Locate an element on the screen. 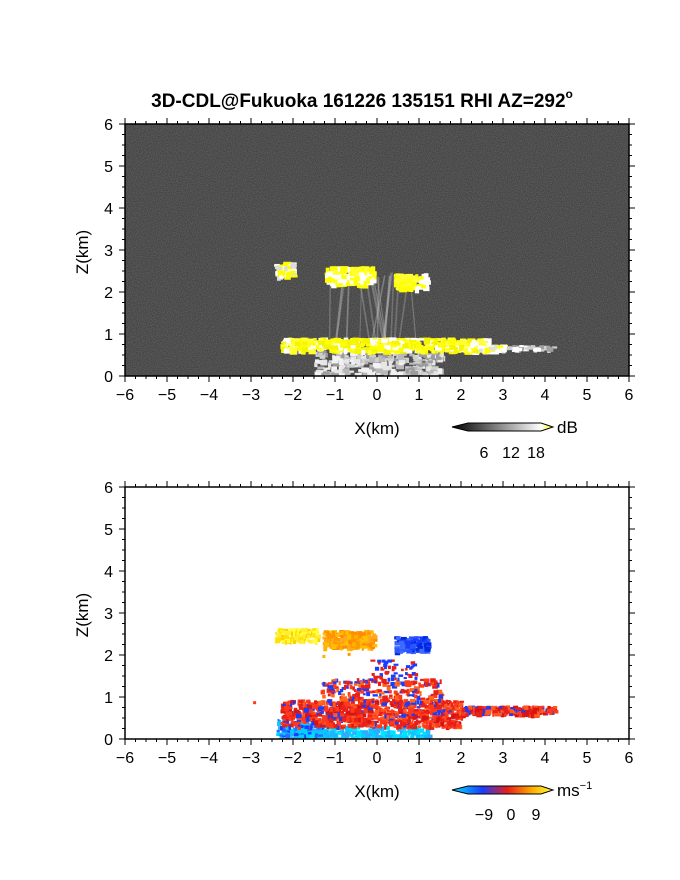 This screenshot has width=680, height=880. x-tick-label: 3 is located at coordinates (503, 395).